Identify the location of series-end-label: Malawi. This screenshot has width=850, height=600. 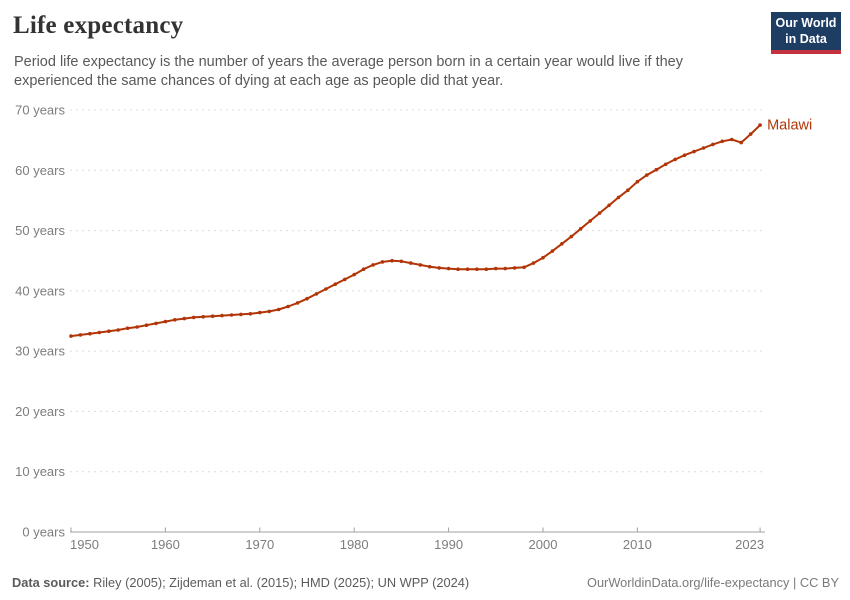
(789, 126).